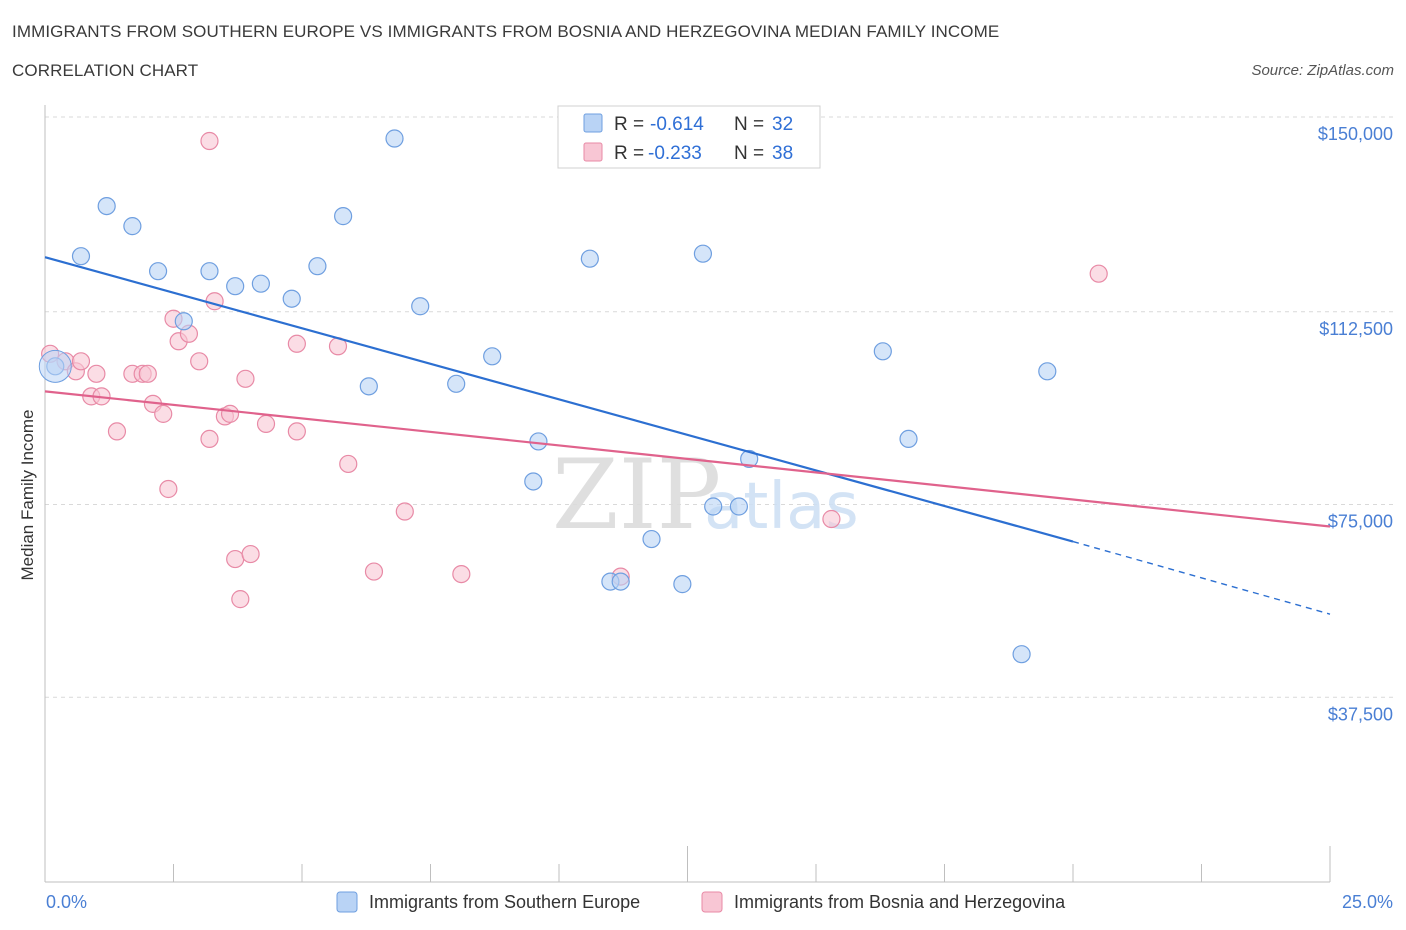 The height and width of the screenshot is (930, 1406). Describe the element at coordinates (675, 153) in the screenshot. I see `legend-r-value-2: -0.233` at that location.